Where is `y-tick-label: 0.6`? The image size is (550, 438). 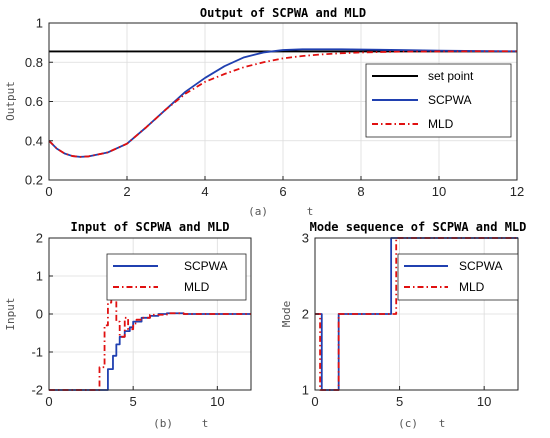 y-tick-label: 0.6 is located at coordinates (34, 101).